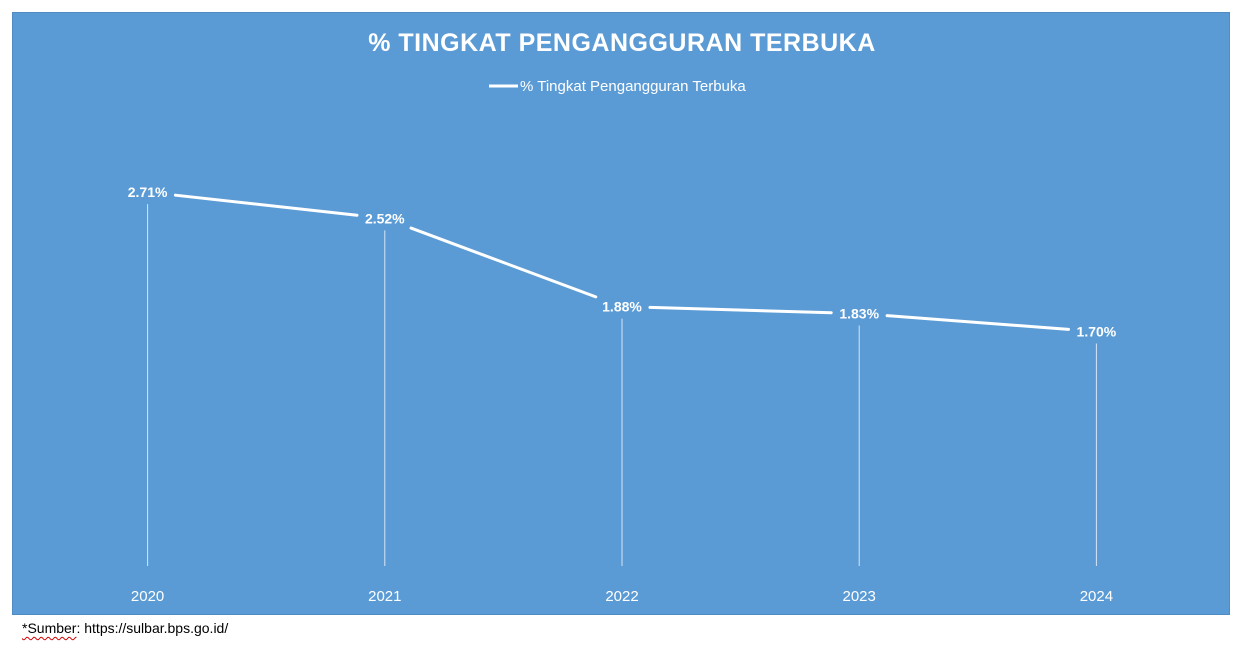 This screenshot has height=648, width=1247. I want to click on source-url: : https://sulbar.bps.go.id/, so click(152, 628).